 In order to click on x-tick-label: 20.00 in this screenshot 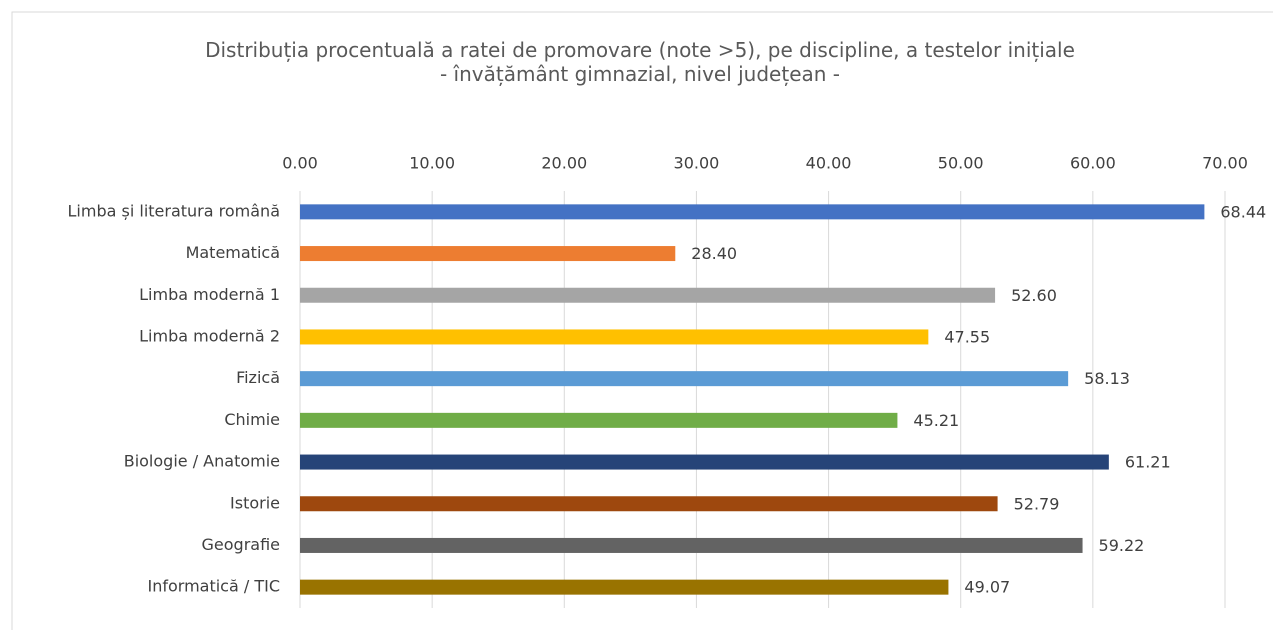, I will do `click(564, 163)`.